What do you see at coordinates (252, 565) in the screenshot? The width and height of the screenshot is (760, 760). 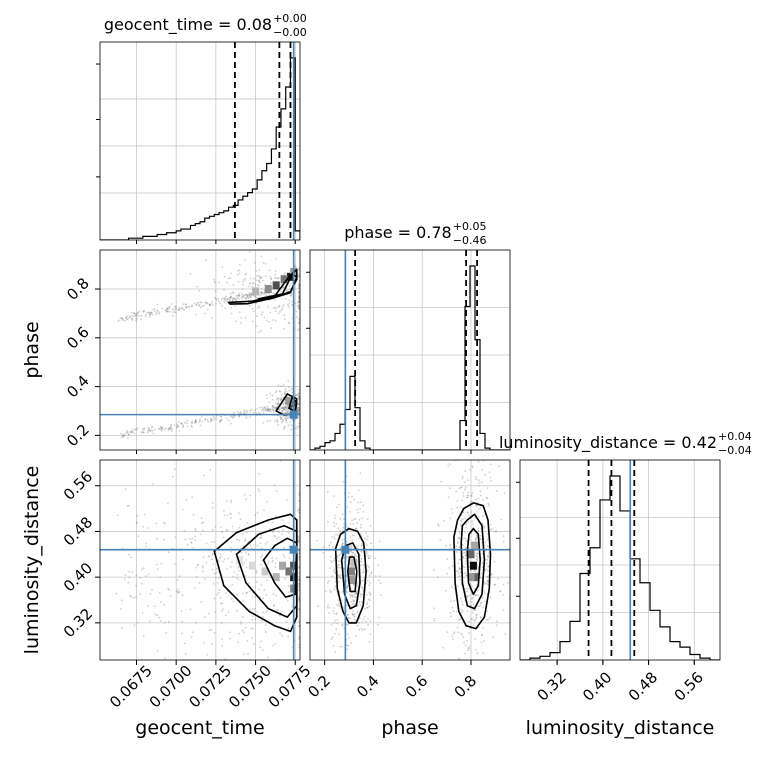 I see `density-cell` at bounding box center [252, 565].